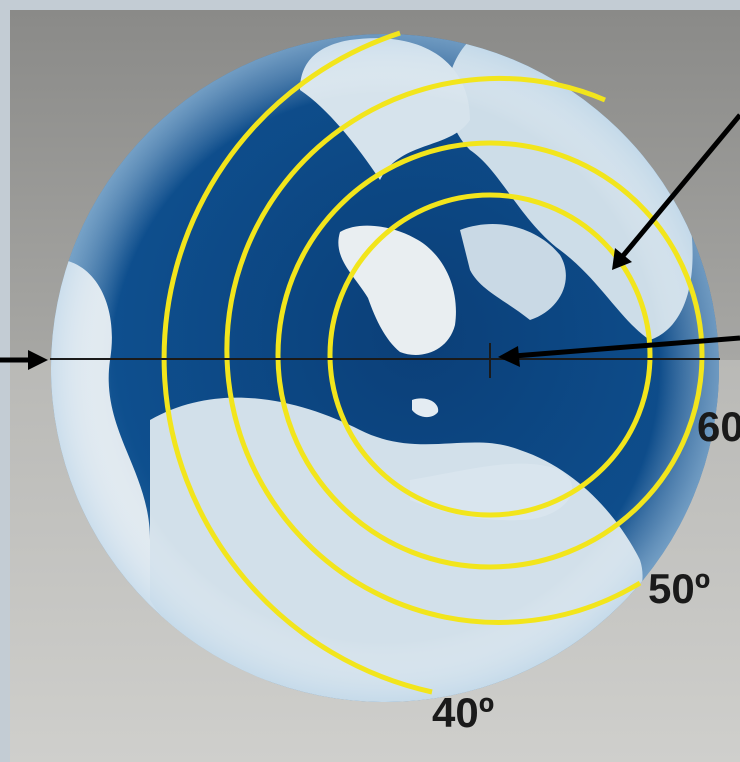  Describe the element at coordinates (718, 426) in the screenshot. I see `latitude-label-60: 60` at that location.